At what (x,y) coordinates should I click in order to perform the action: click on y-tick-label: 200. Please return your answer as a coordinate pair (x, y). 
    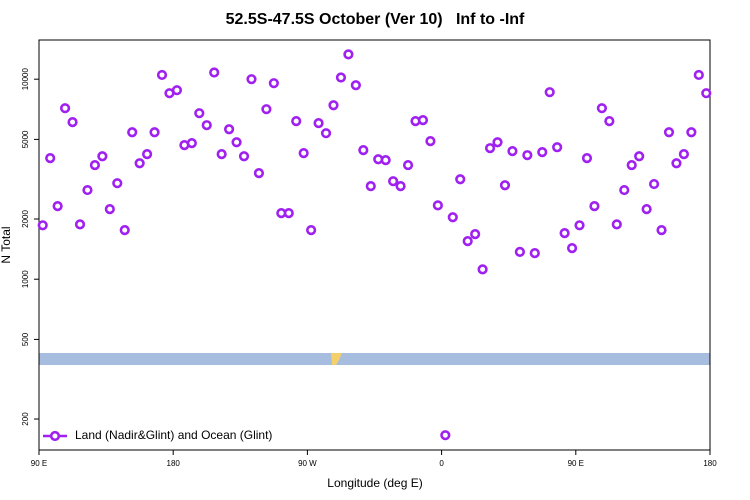
    Looking at the image, I should click on (25, 419).